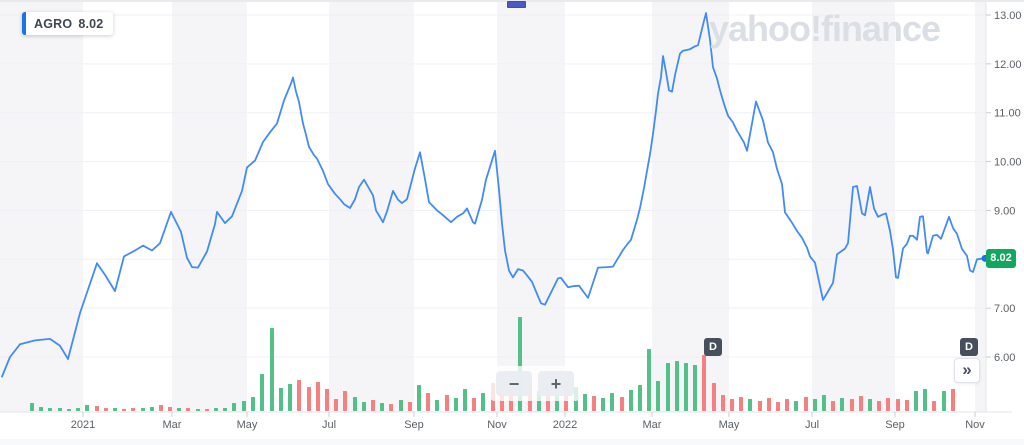 The width and height of the screenshot is (1024, 445). What do you see at coordinates (53, 23) in the screenshot?
I see `symbol-label: AGRO` at bounding box center [53, 23].